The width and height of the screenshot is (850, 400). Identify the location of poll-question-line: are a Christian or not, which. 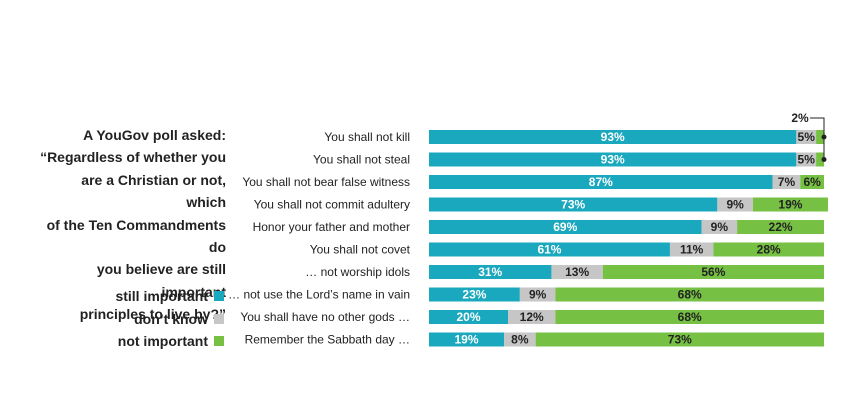
(153, 191).